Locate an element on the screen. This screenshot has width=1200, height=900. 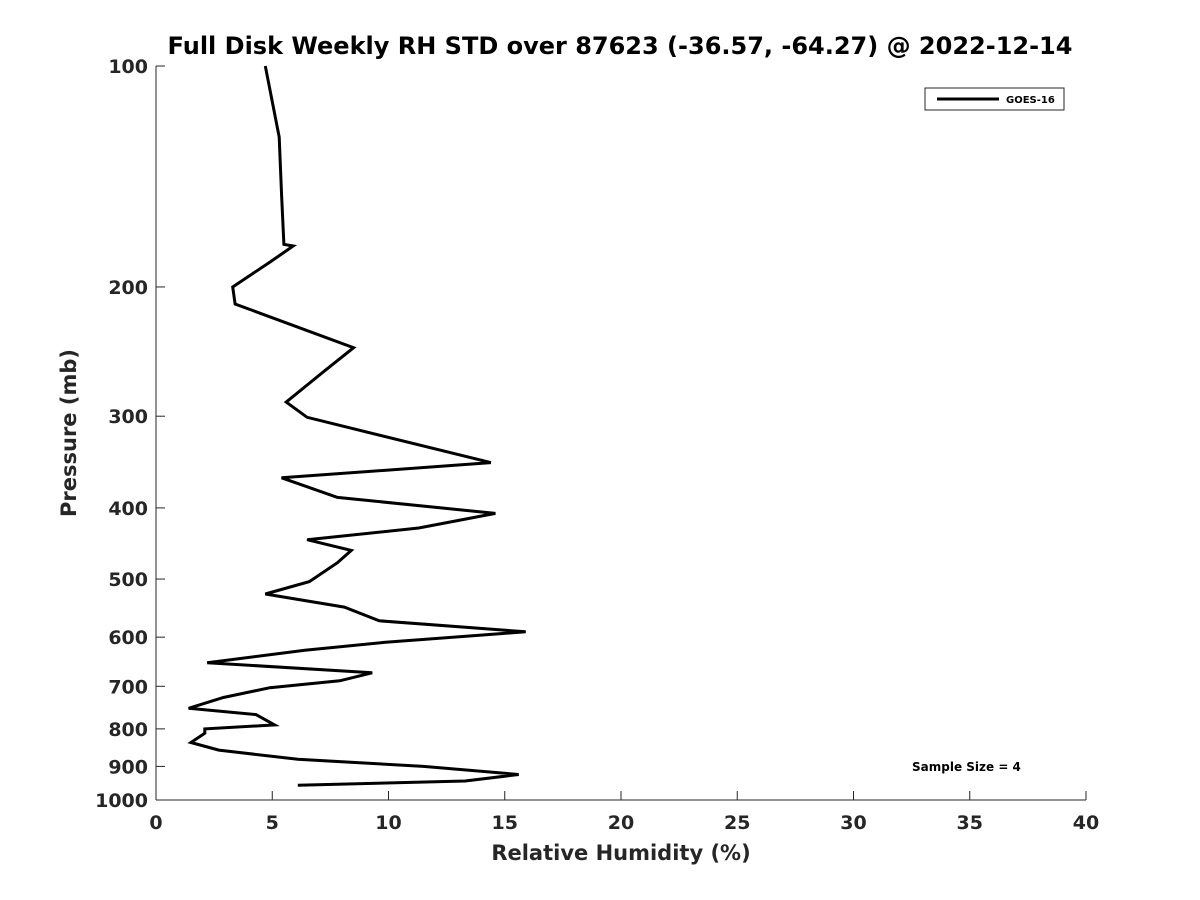
y-tick-label: 600 is located at coordinates (128, 638).